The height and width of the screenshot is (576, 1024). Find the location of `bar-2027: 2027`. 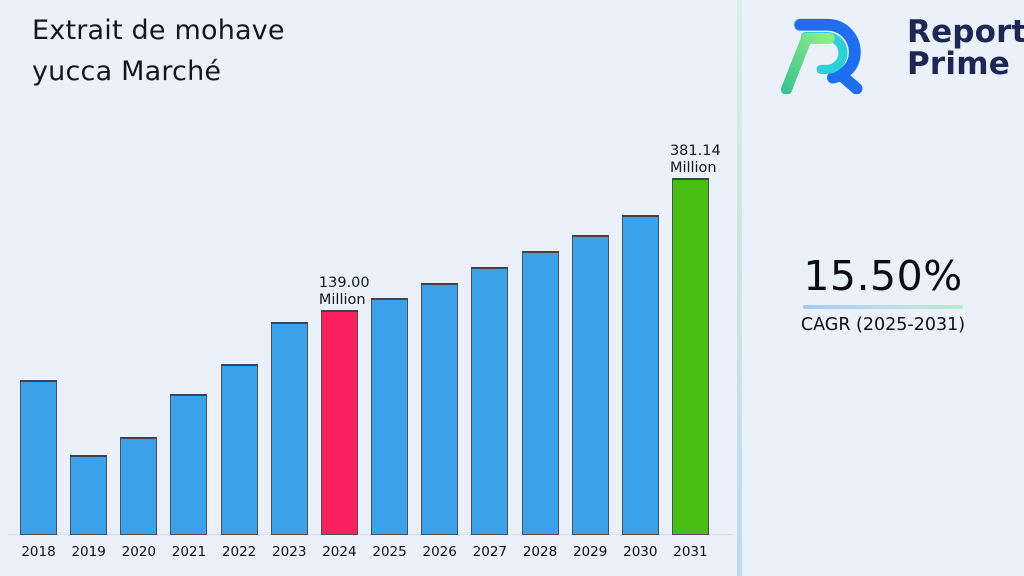

bar-2027: 2027 is located at coordinates (490, 413).